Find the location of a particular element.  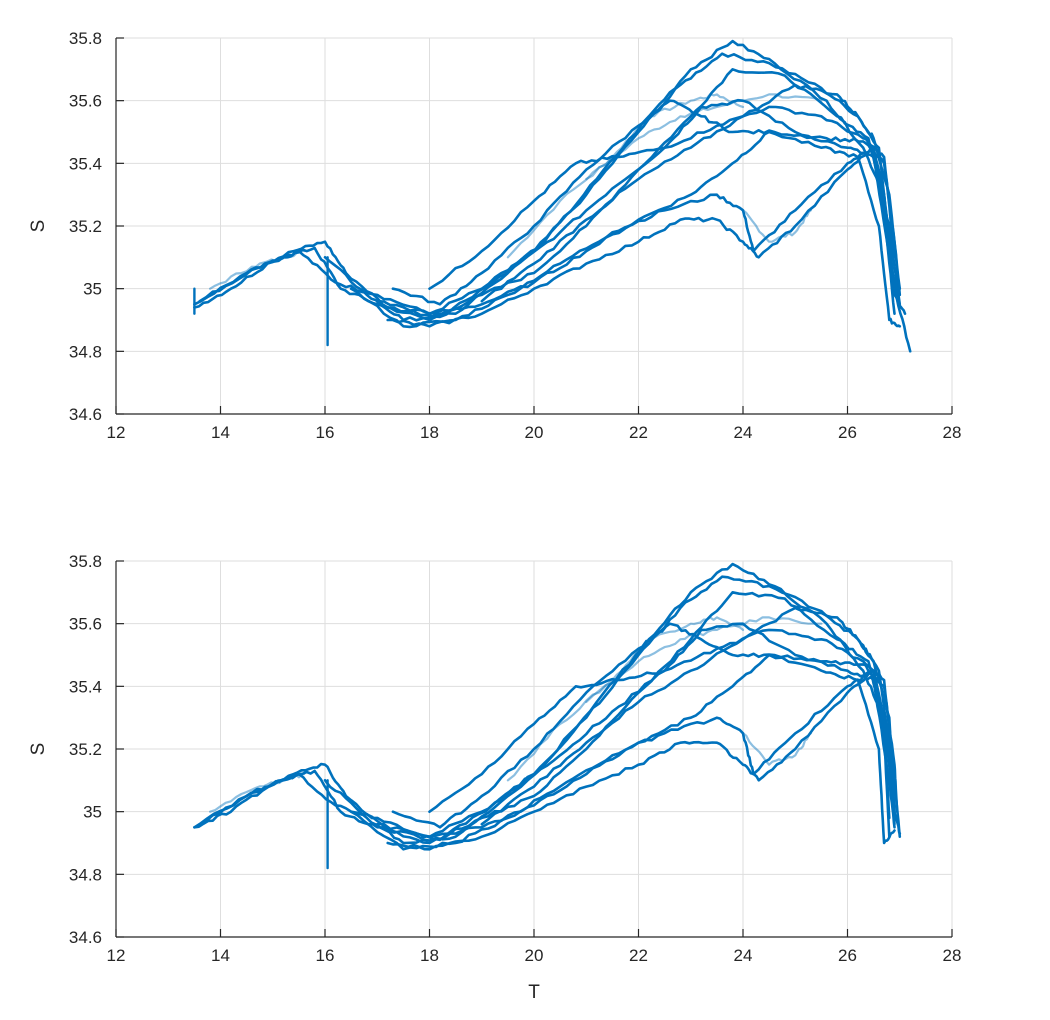

y-axis-label-bottom: S is located at coordinates (38, 749).